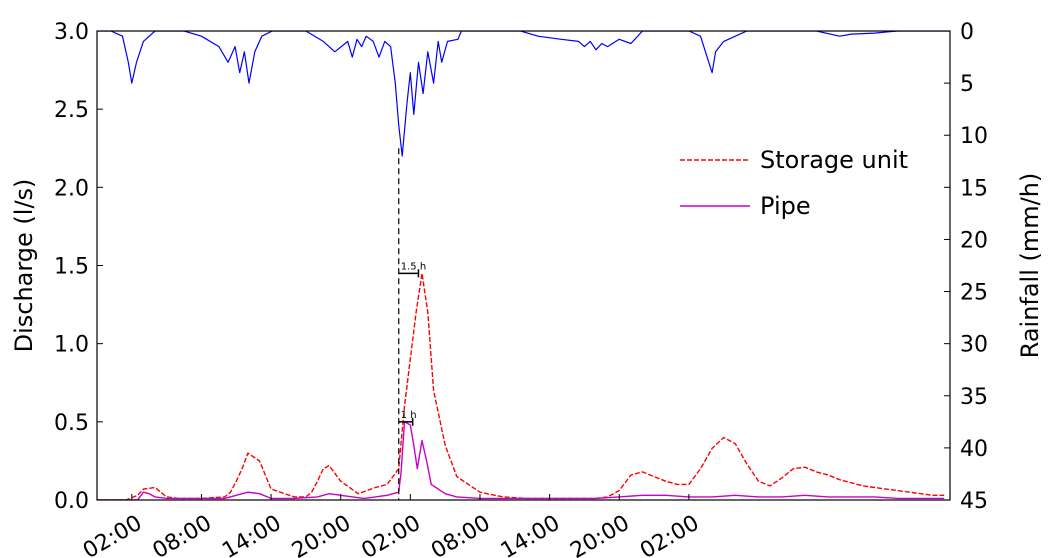 The image size is (1054, 558). Describe the element at coordinates (71, 345) in the screenshot. I see `y-tick-label: 1.0` at that location.